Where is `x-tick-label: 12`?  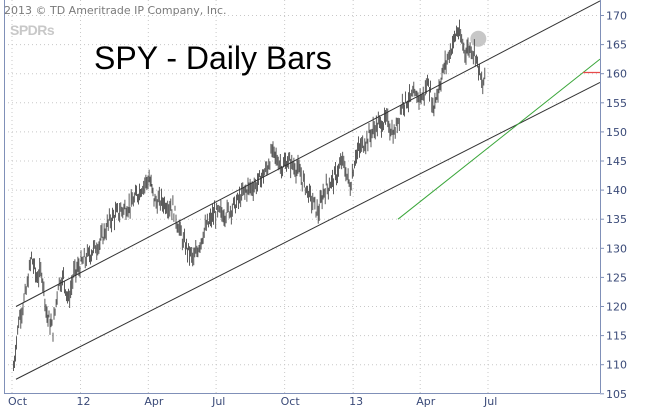
x-tick-label: 12 is located at coordinates (84, 401).